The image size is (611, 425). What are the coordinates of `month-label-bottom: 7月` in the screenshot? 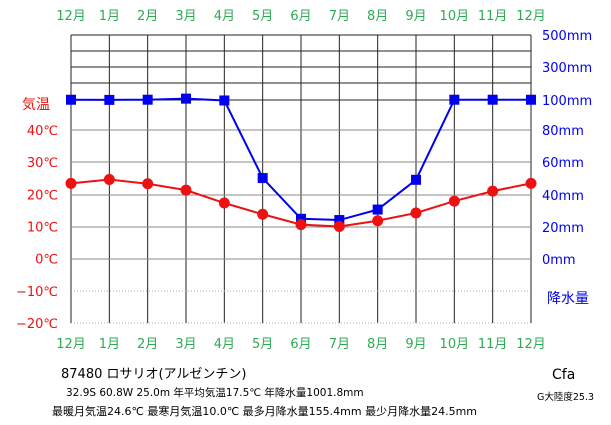 It's located at (339, 344).